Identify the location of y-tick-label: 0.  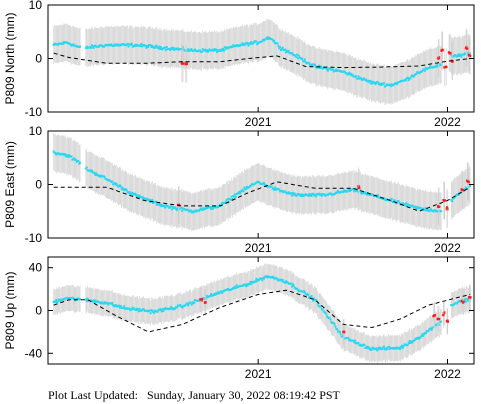
(38, 59).